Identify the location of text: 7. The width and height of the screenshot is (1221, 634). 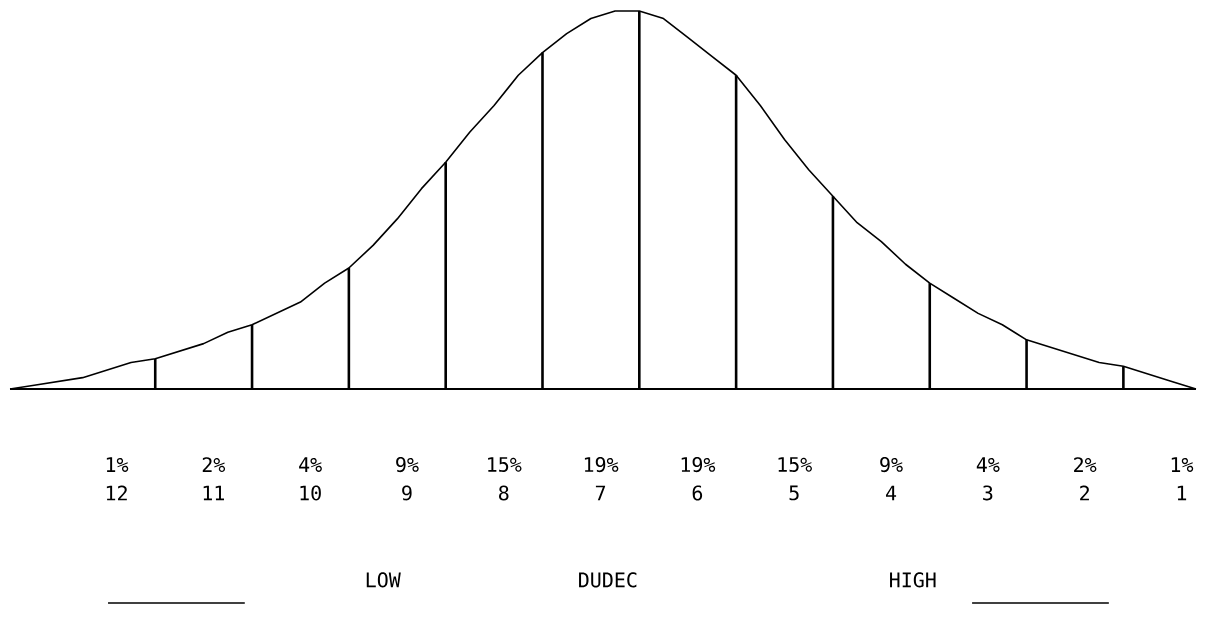
(600, 493).